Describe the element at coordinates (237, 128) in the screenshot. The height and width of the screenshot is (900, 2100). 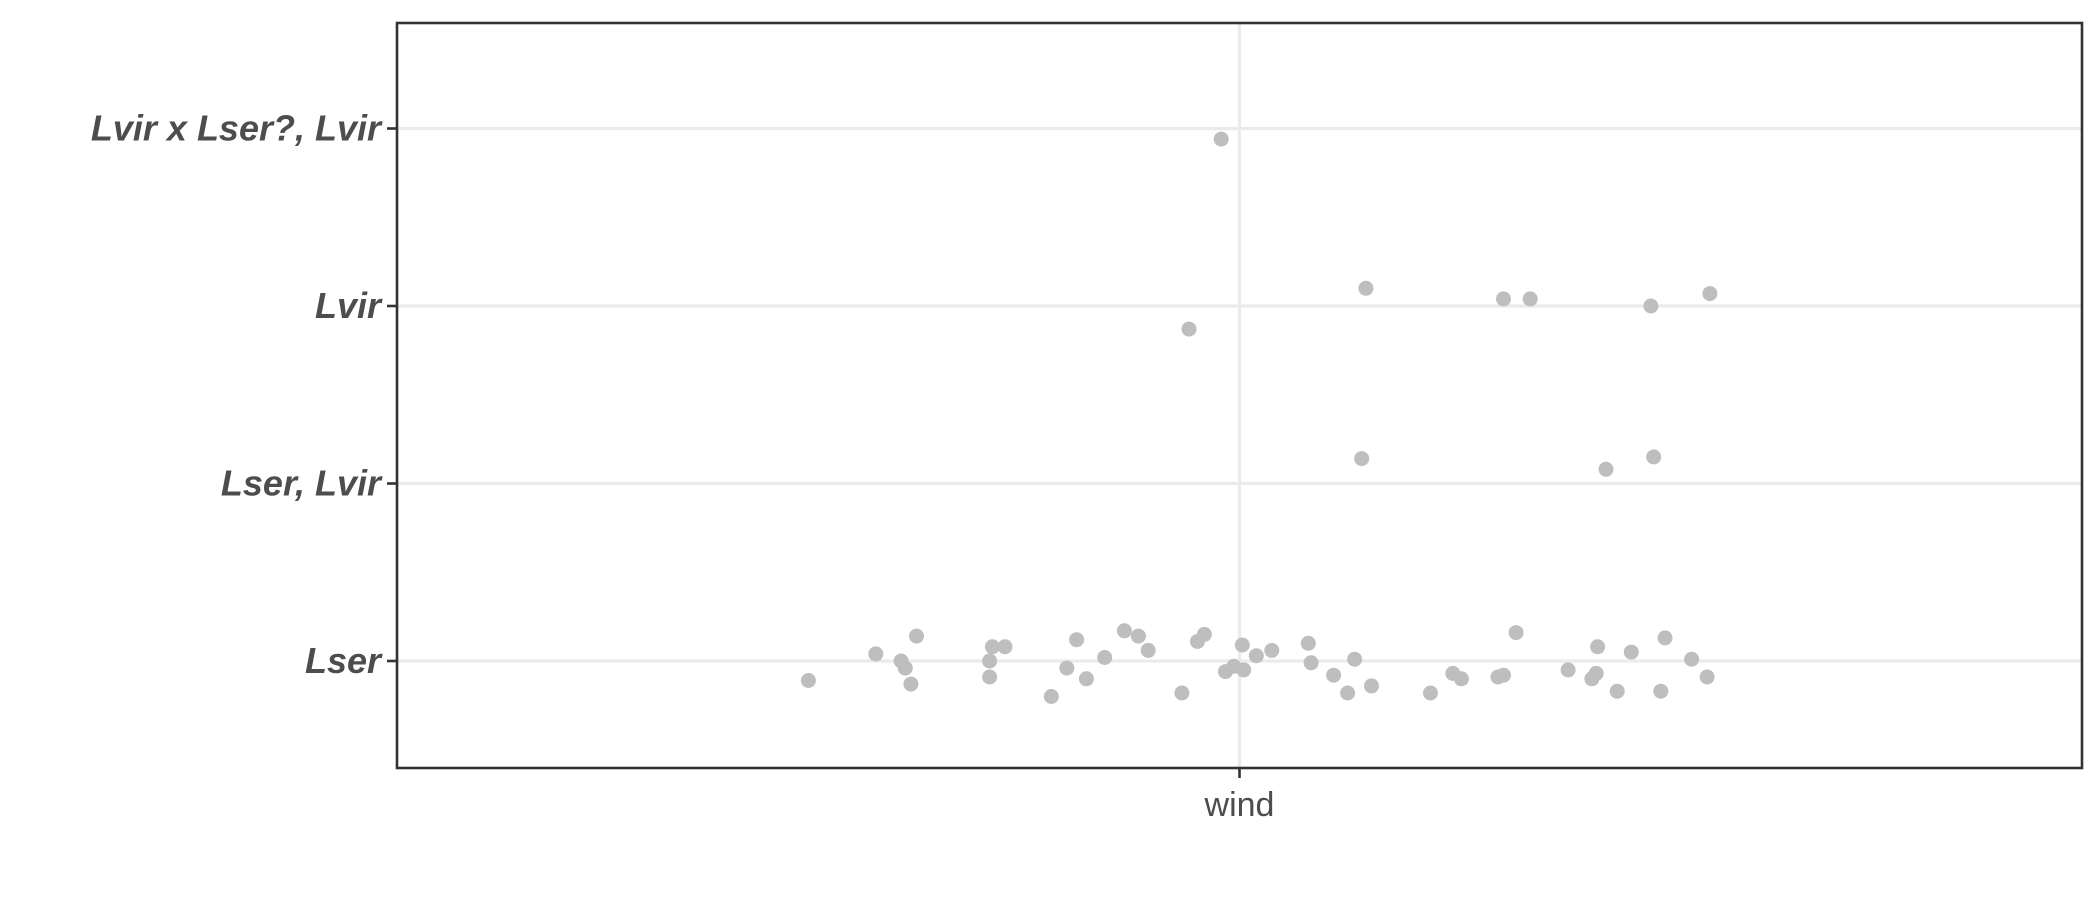
I see `y-tick-label: Lvir x Lser?, Lvir` at that location.